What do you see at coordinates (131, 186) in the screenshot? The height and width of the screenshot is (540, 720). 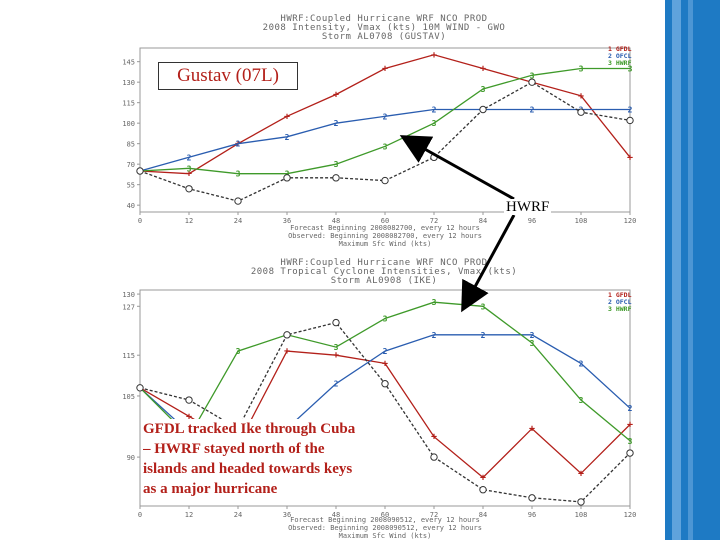 I see `y-tick-label: 55` at bounding box center [131, 186].